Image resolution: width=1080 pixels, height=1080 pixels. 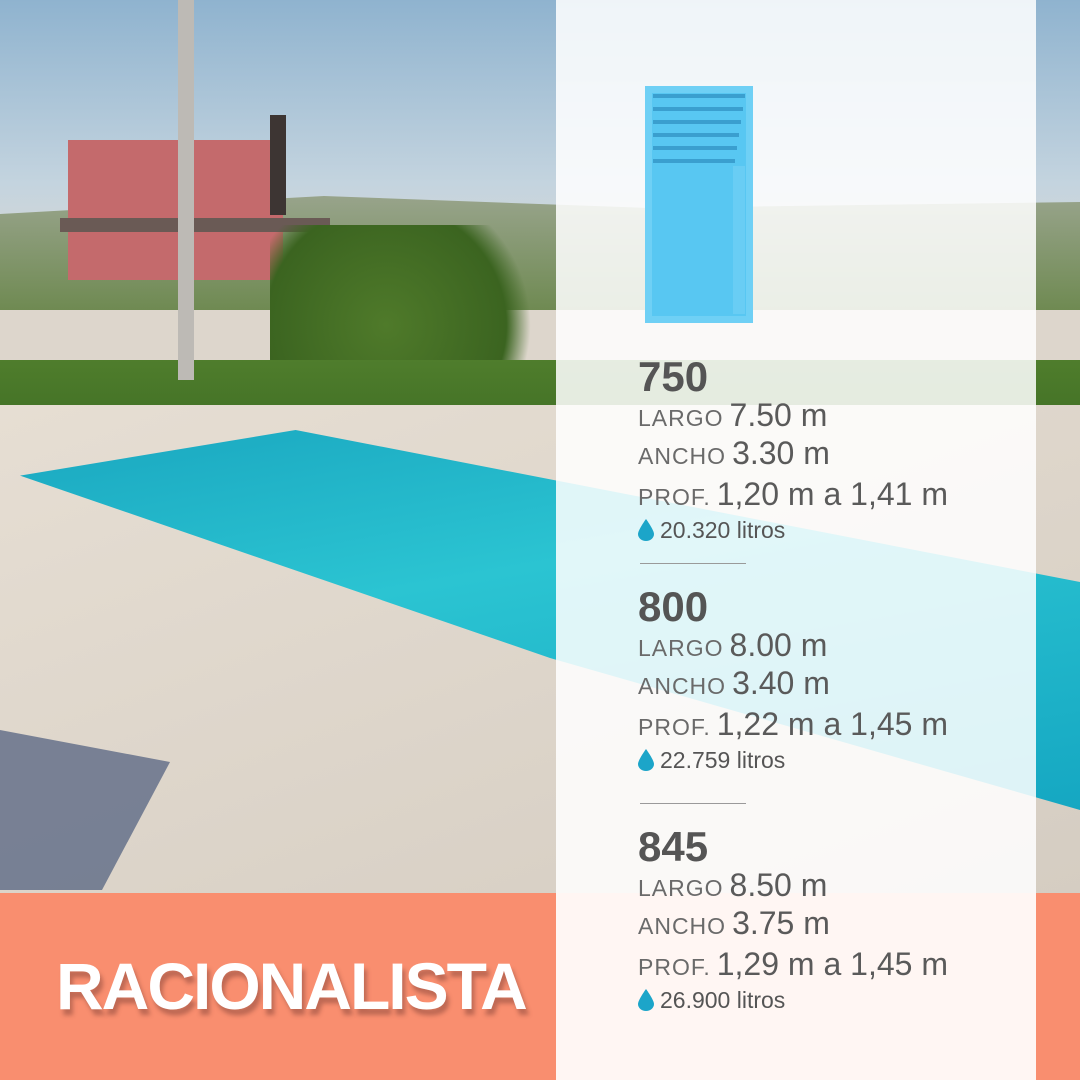 I want to click on largo-value: 8.50 m, so click(x=778, y=885).